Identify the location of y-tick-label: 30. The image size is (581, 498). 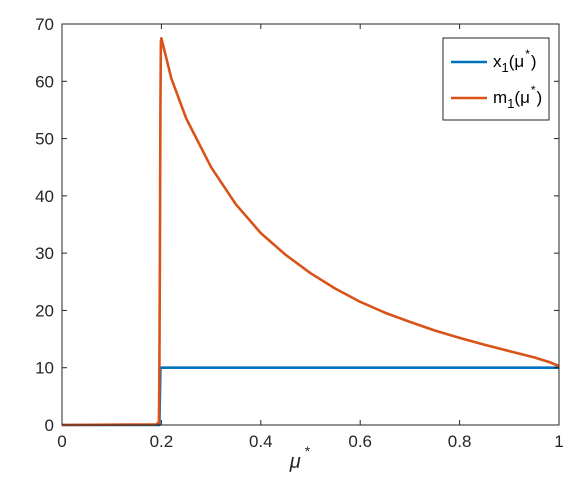
(44, 253).